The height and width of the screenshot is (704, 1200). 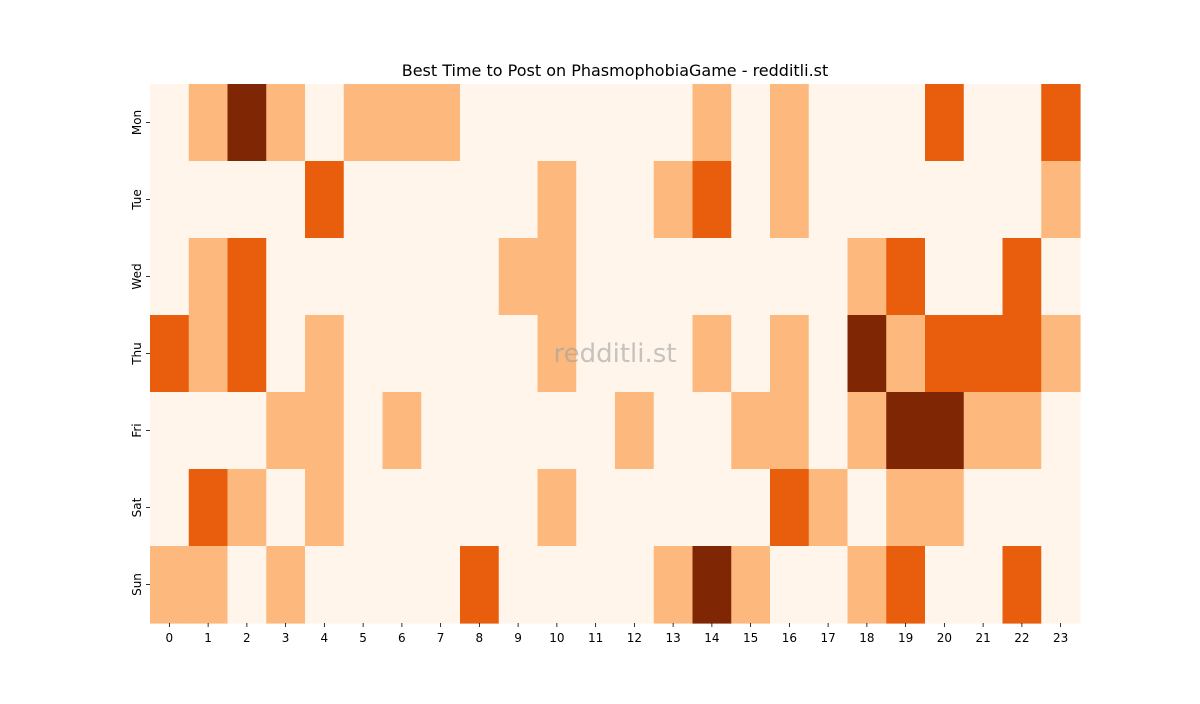 I want to click on x-tick-label-17: 17, so click(x=827, y=638).